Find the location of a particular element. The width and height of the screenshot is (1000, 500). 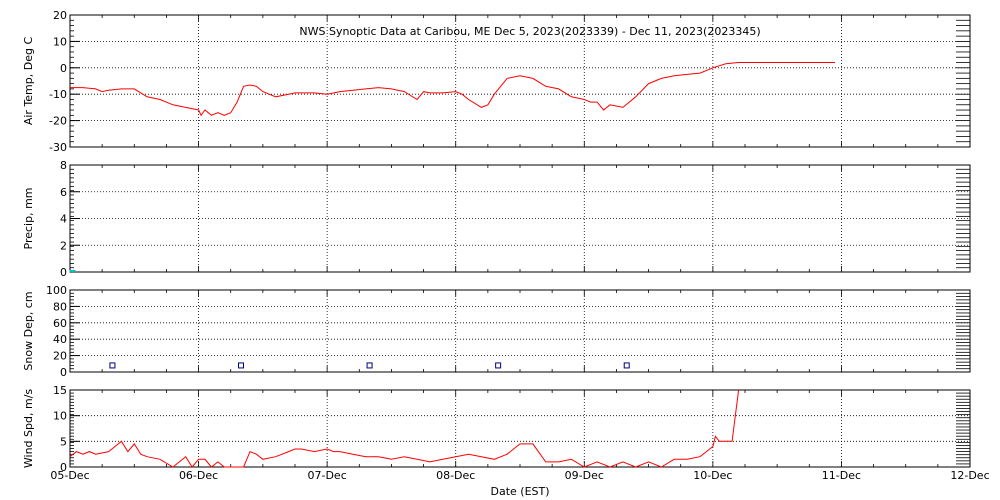

x-tick-label: 07-Dec is located at coordinates (327, 475).